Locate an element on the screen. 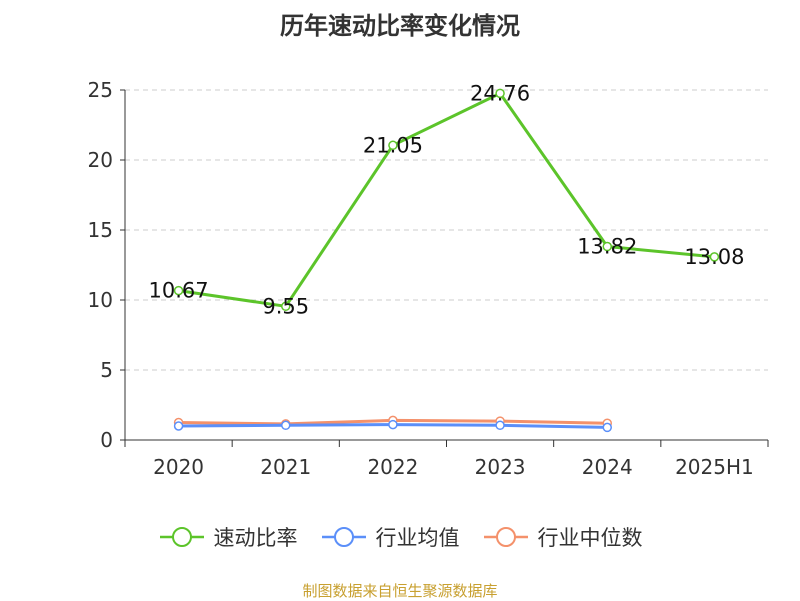 Image resolution: width=800 pixels, height=601 pixels. legend: 速动比率 行业均值 行业中位数 is located at coordinates (400, 537).